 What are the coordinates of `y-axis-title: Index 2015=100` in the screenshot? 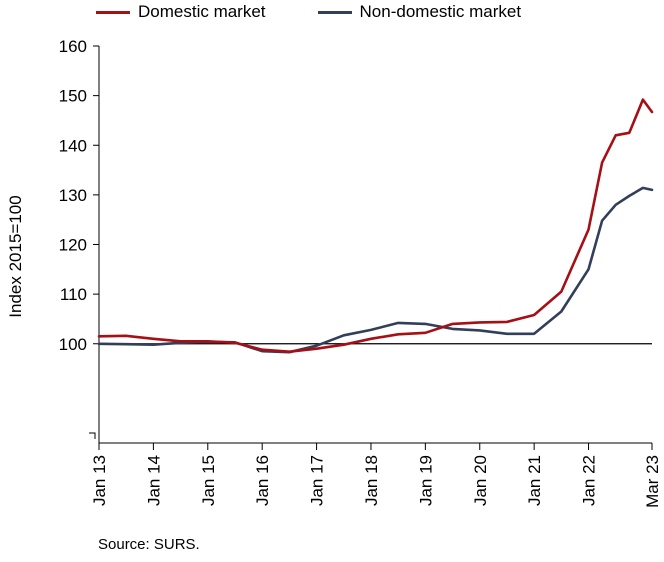 It's located at (15, 256).